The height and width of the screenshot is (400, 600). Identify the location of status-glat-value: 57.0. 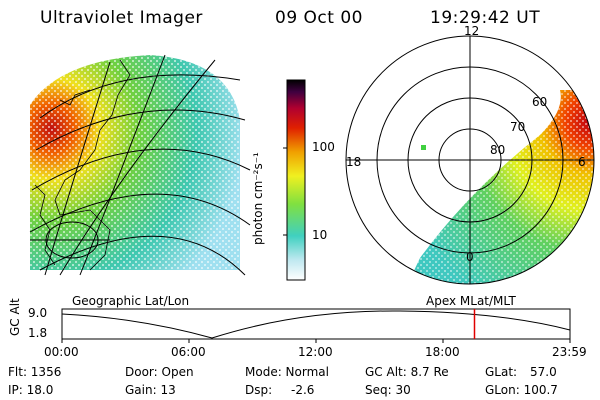
(543, 372).